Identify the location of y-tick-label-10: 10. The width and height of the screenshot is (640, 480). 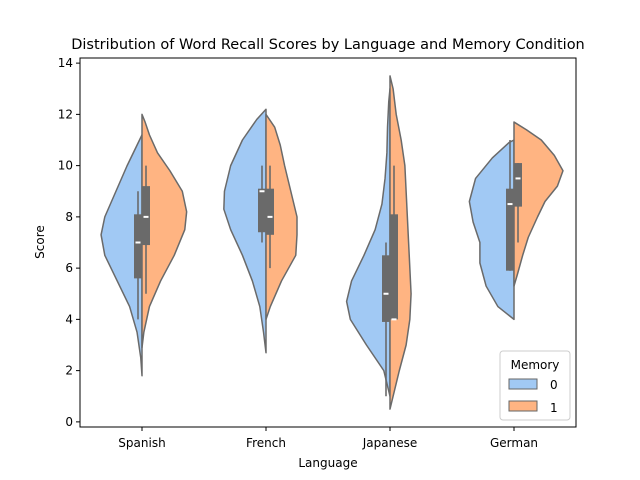
(65, 166).